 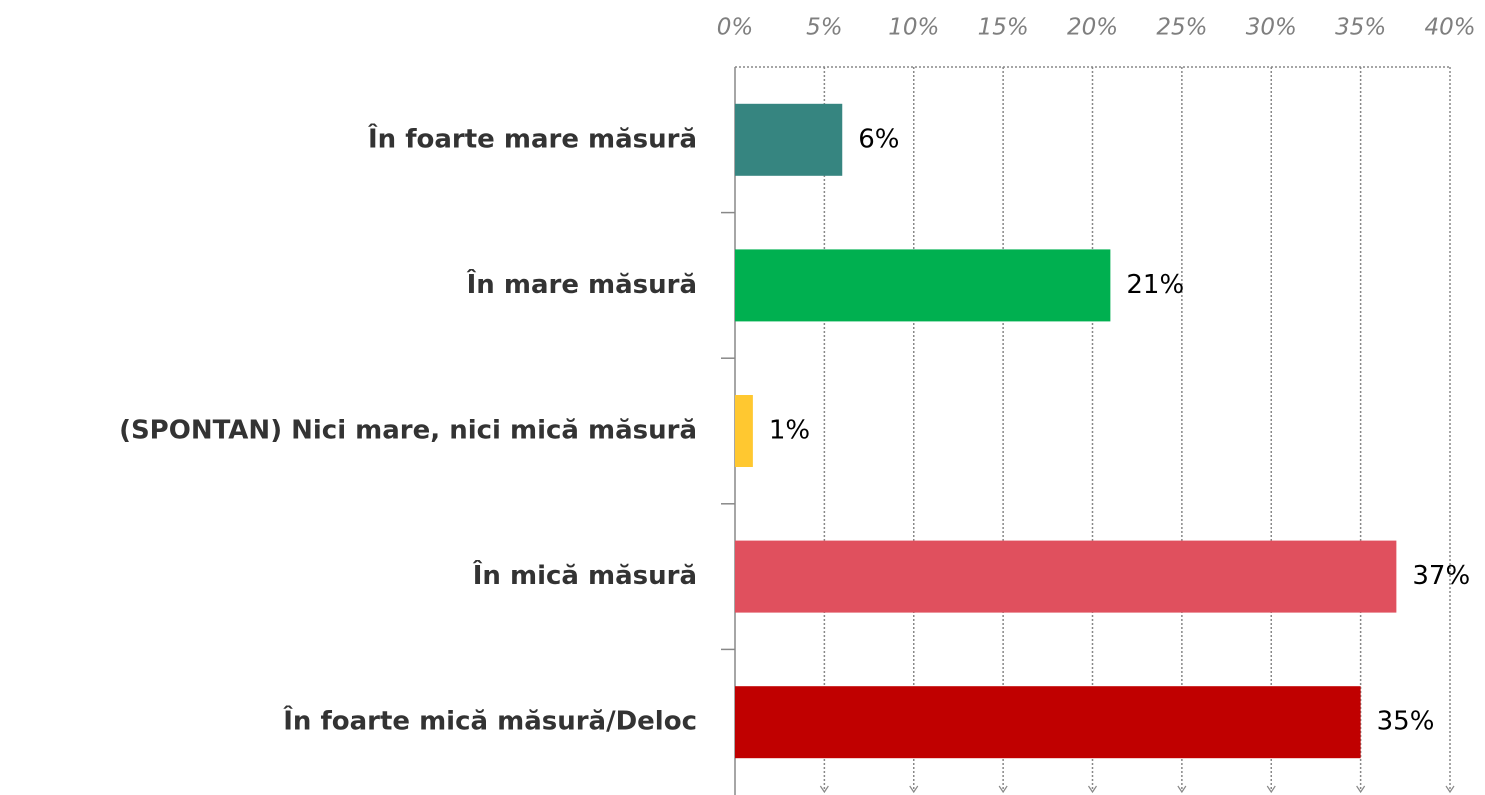 What do you see at coordinates (1003, 28) in the screenshot?
I see `x-tick-label: 15%` at bounding box center [1003, 28].